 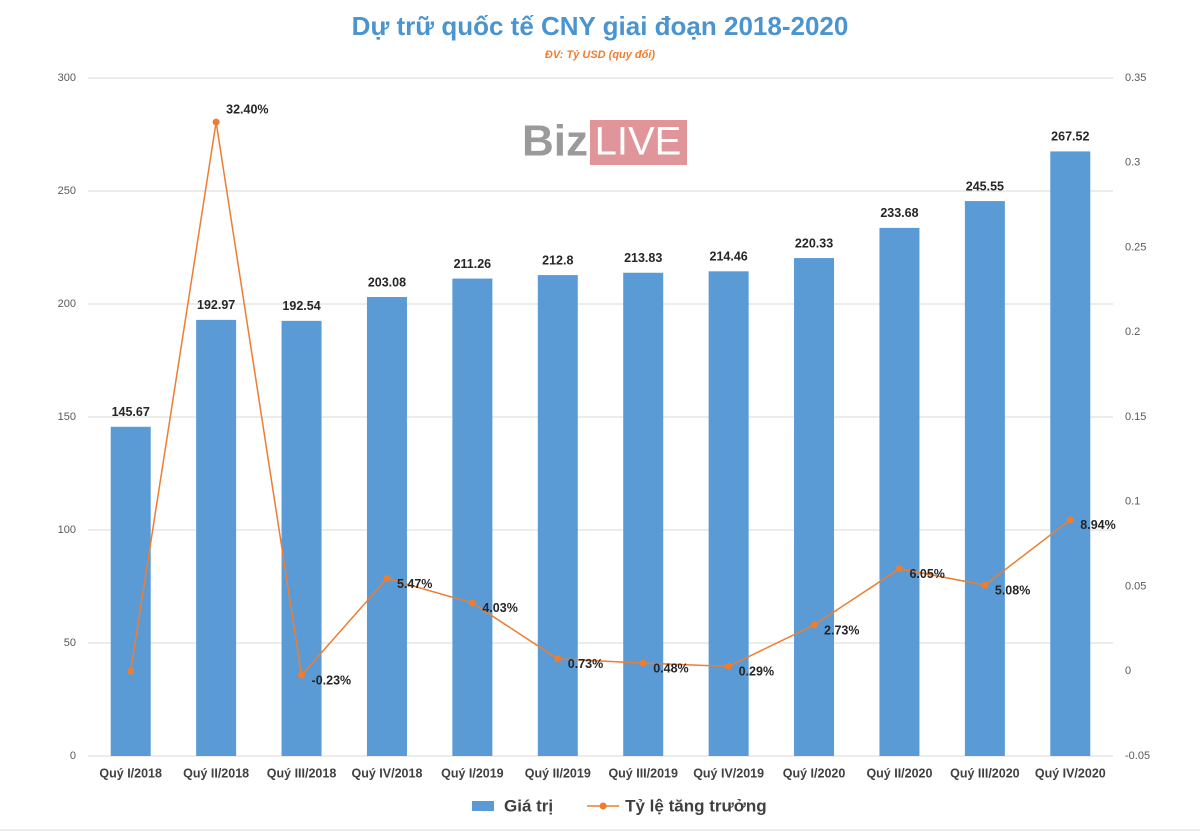 What do you see at coordinates (643, 773) in the screenshot?
I see `x-tick-label: Quý III/2019` at bounding box center [643, 773].